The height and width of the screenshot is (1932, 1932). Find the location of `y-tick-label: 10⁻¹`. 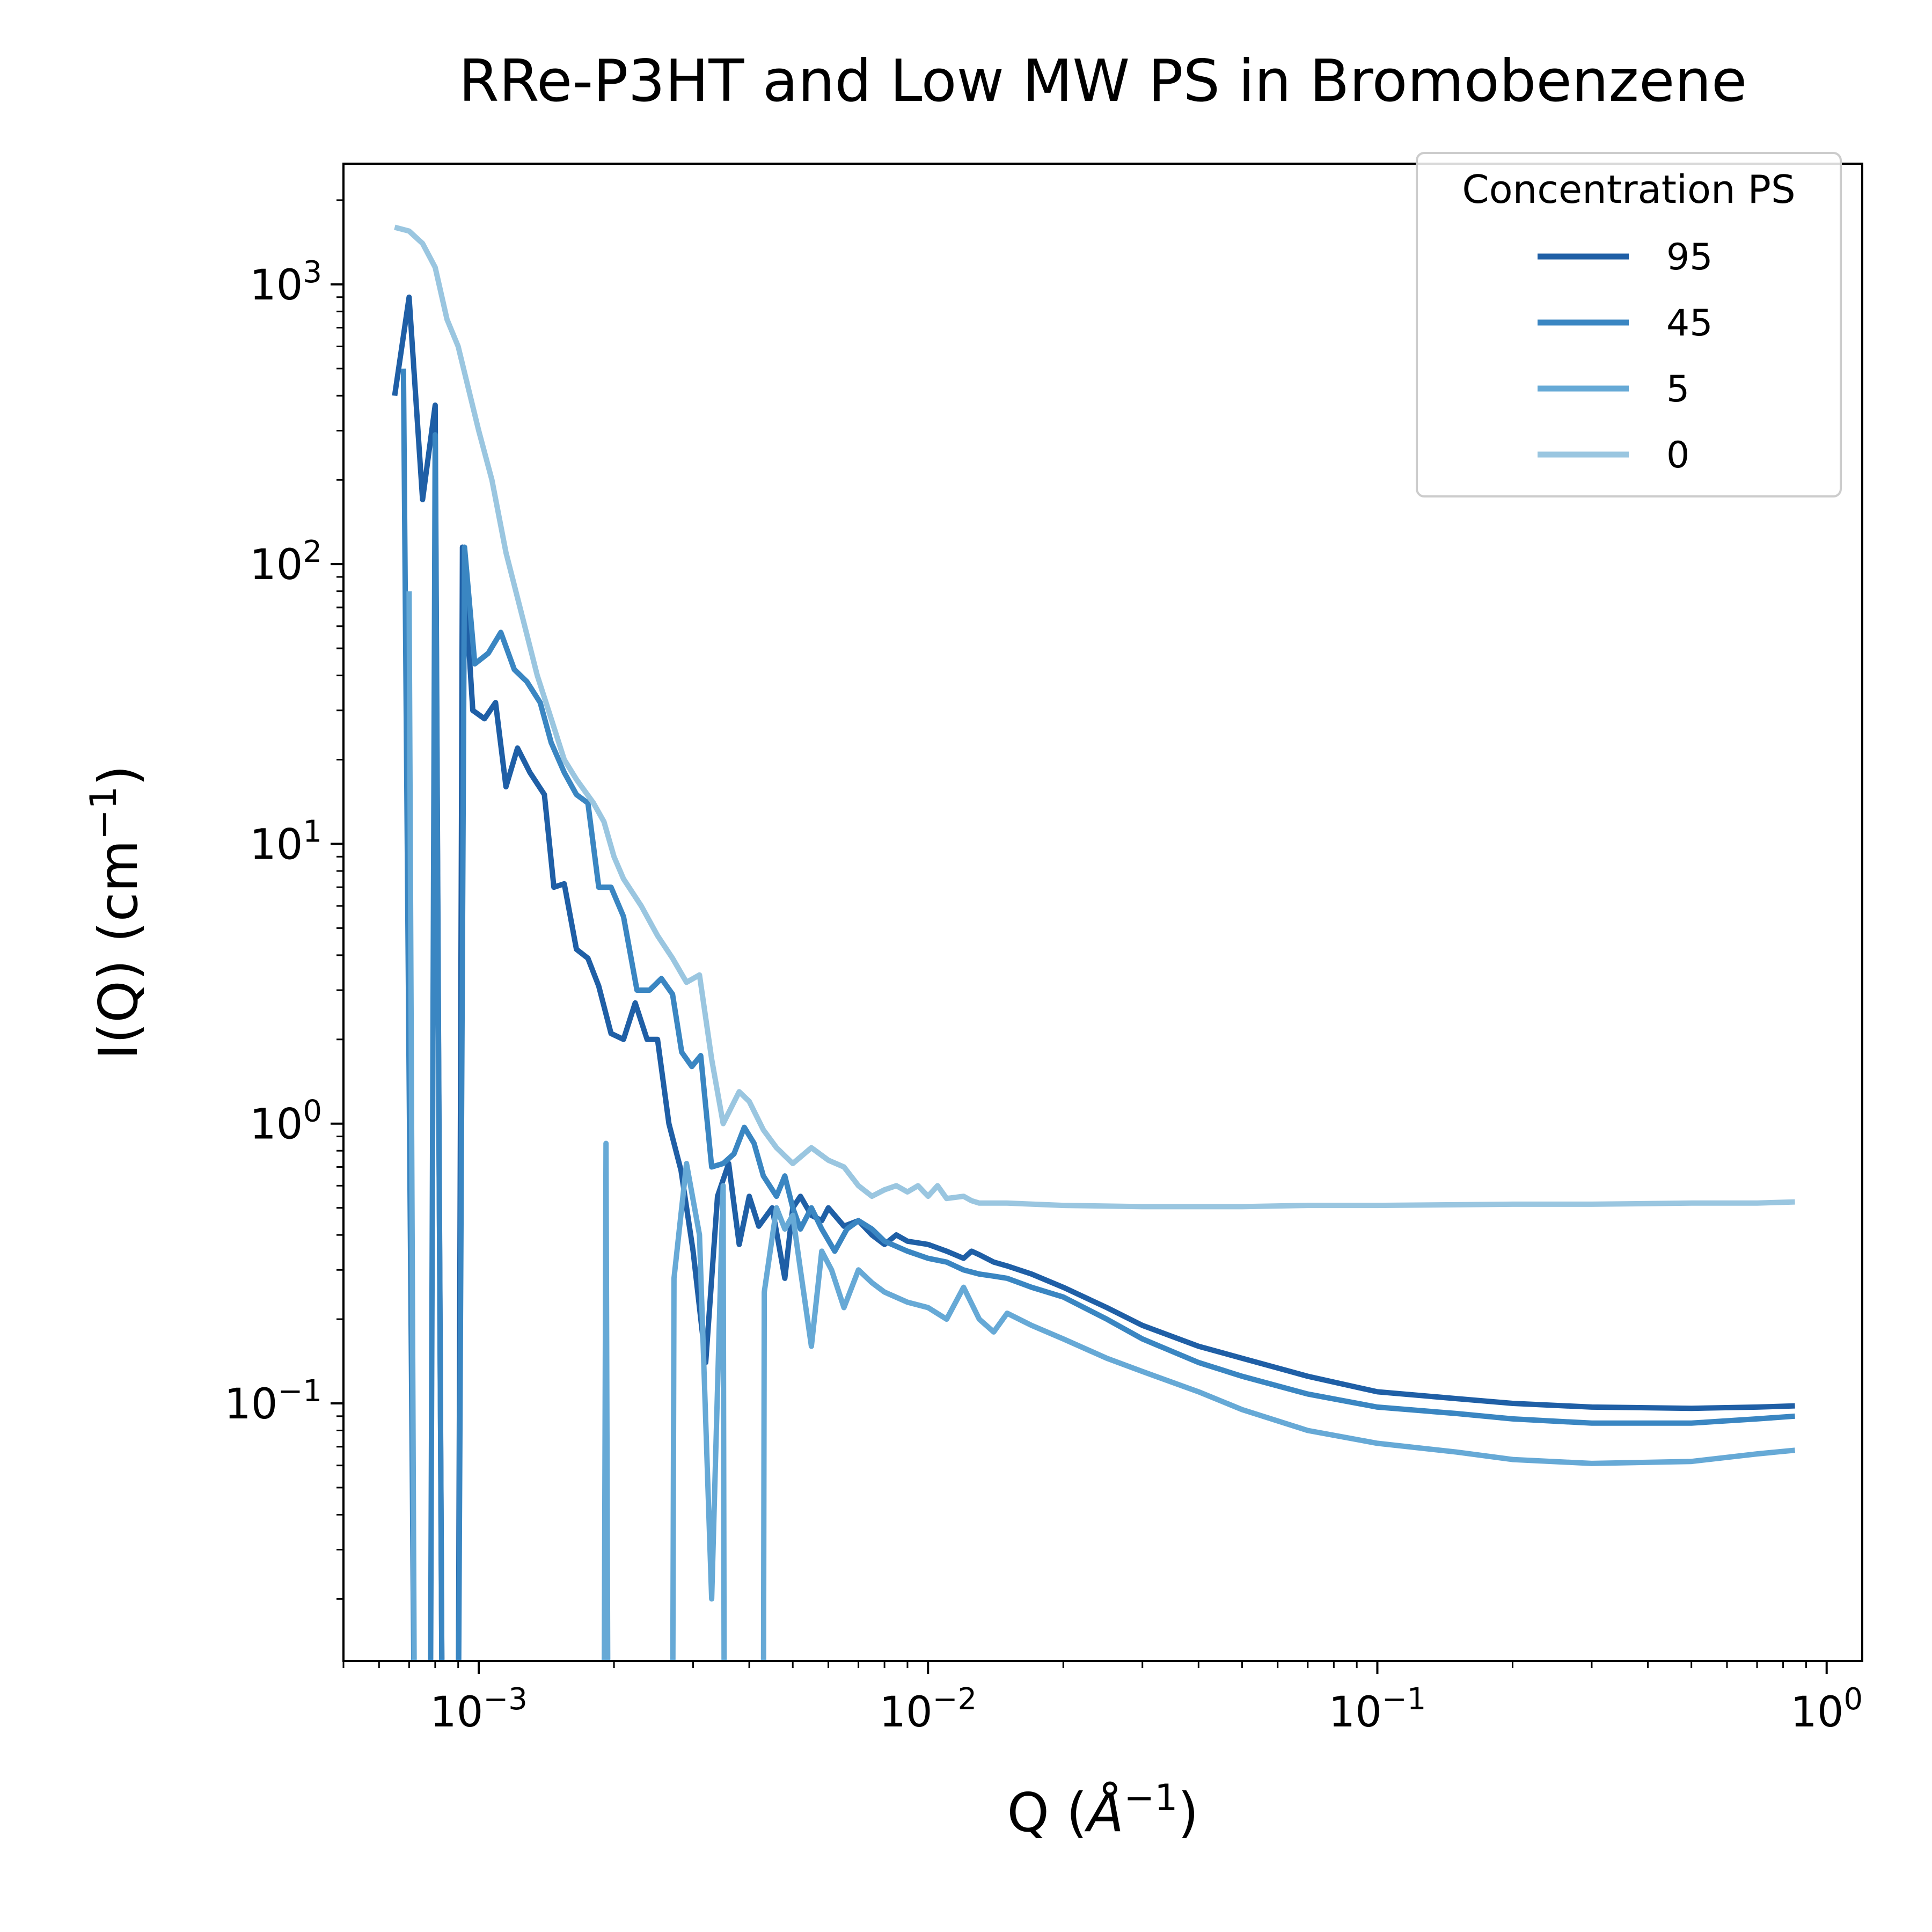

y-tick-label: 10⁻¹ is located at coordinates (273, 1401).